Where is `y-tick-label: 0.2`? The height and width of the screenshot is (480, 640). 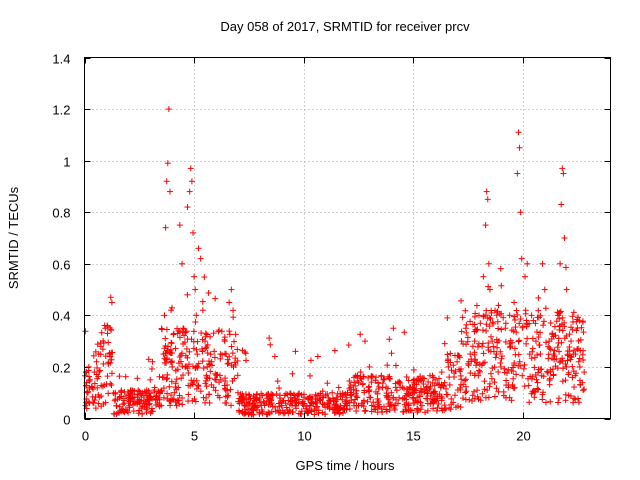 y-tick-label: 0.2 is located at coordinates (61, 368).